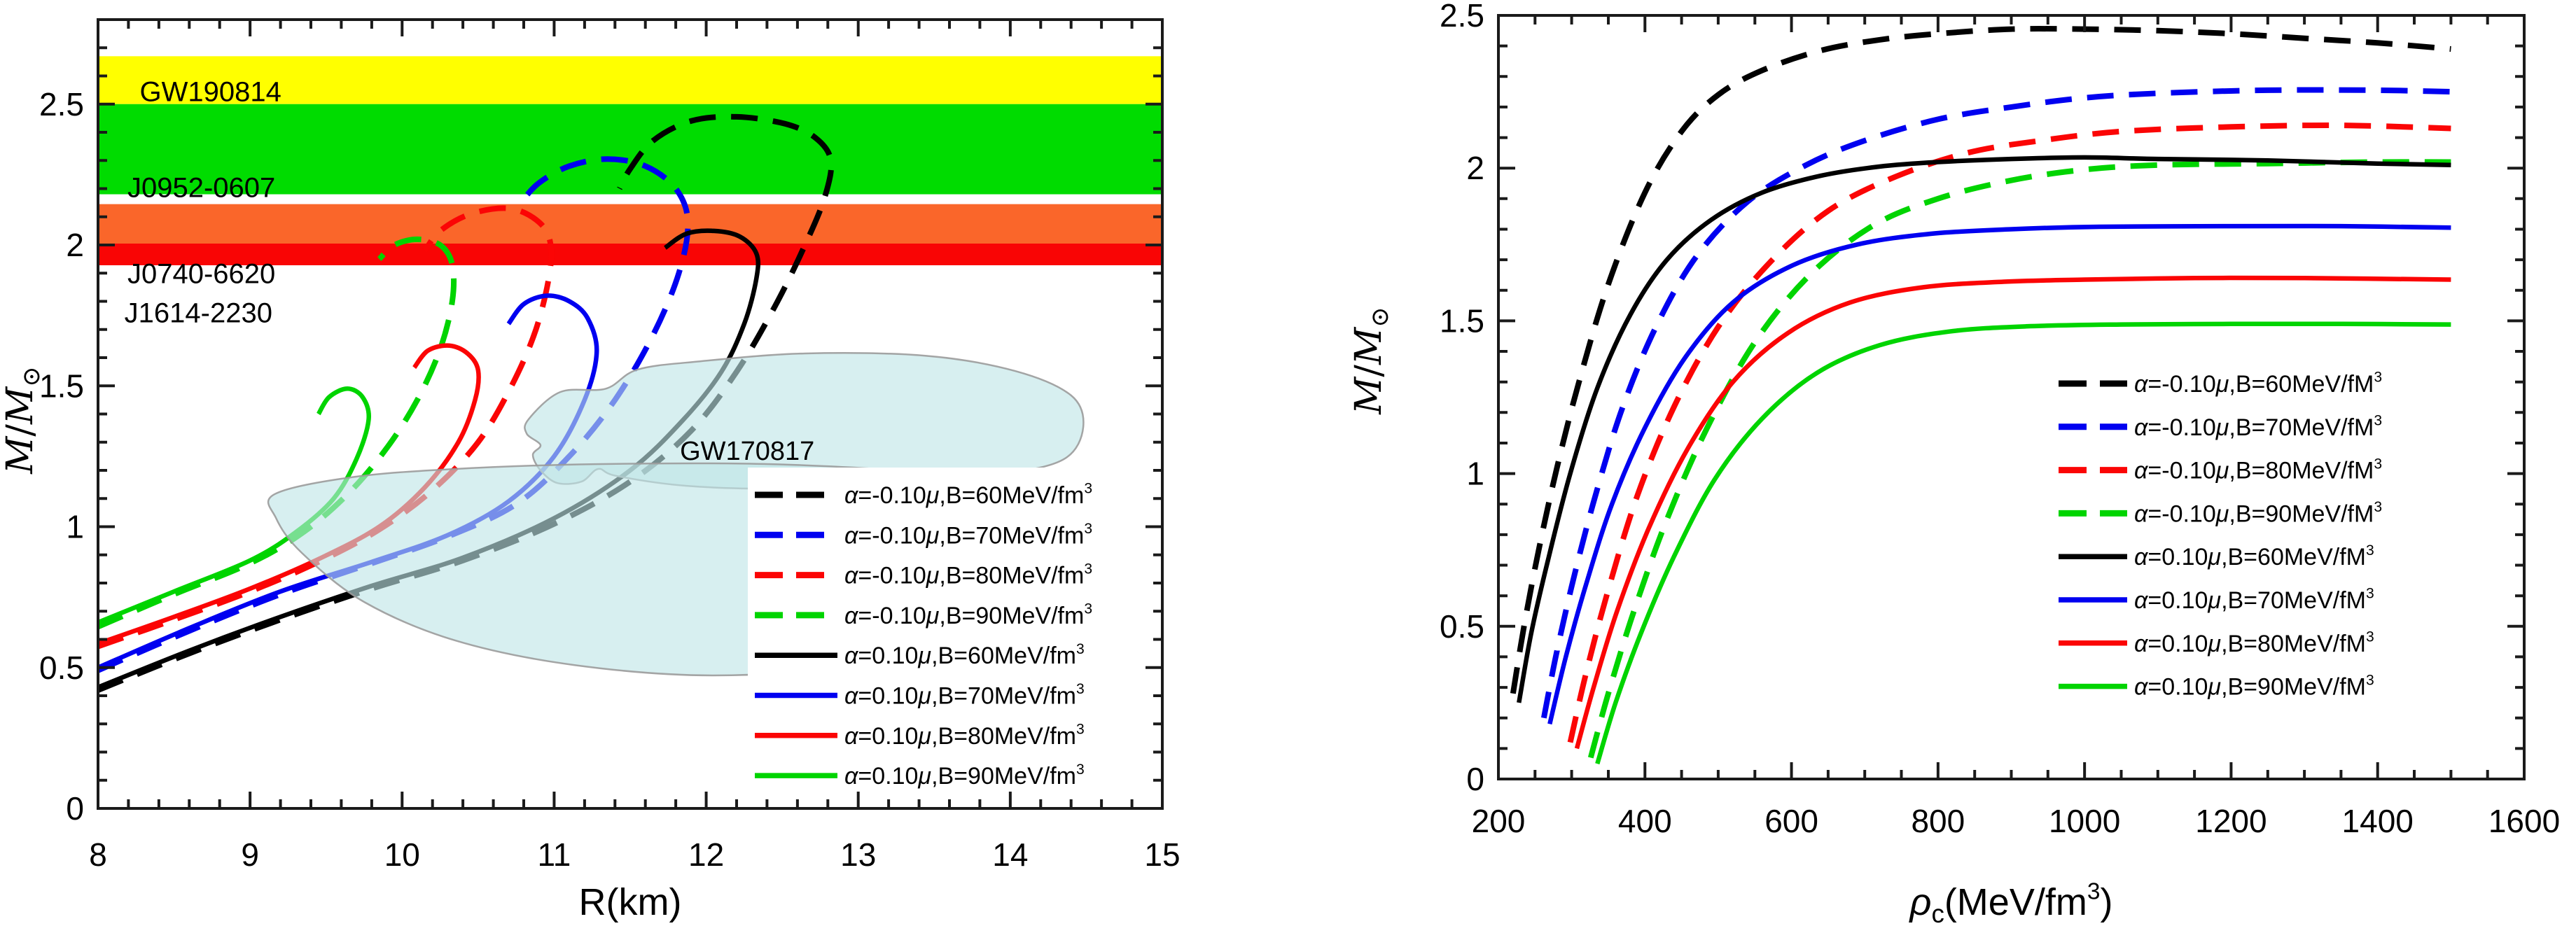 The width and height of the screenshot is (2576, 940). I want to click on mass-radius-xlabel: R(km), so click(630, 902).